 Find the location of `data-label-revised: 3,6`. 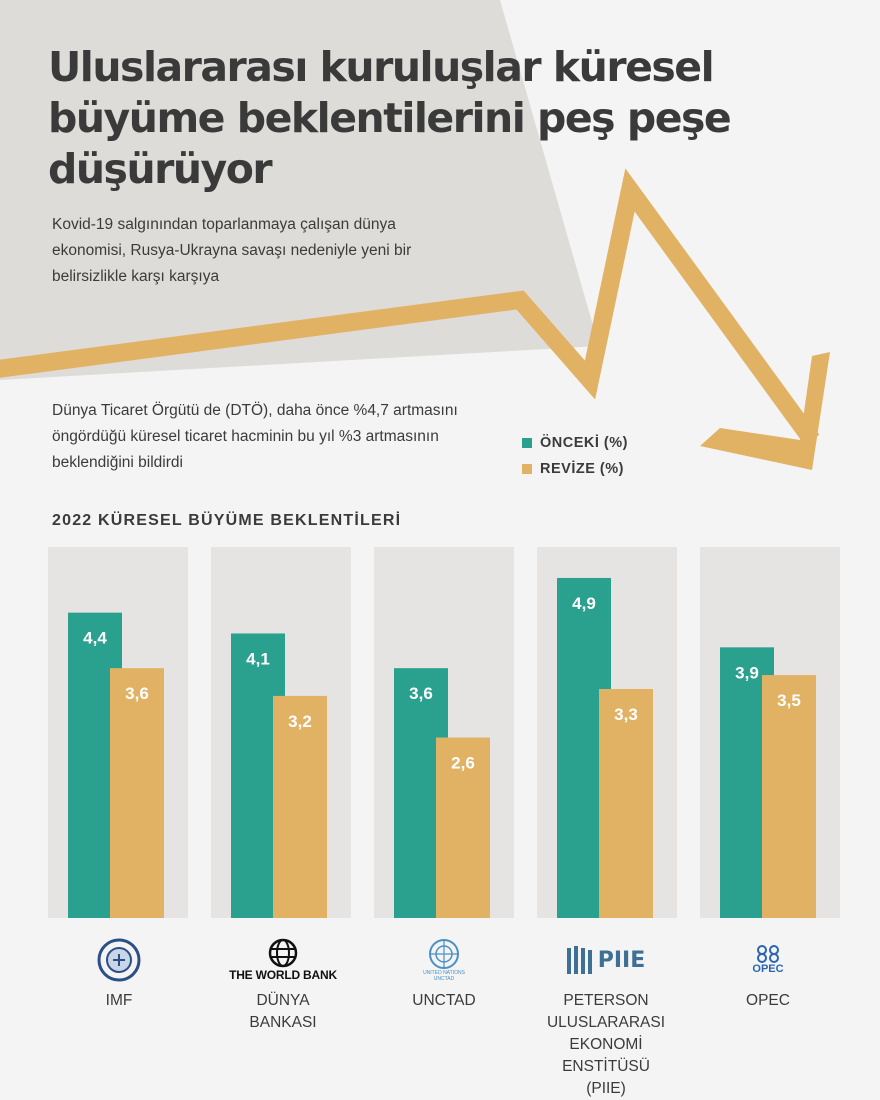

data-label-revised: 3,6 is located at coordinates (137, 693).